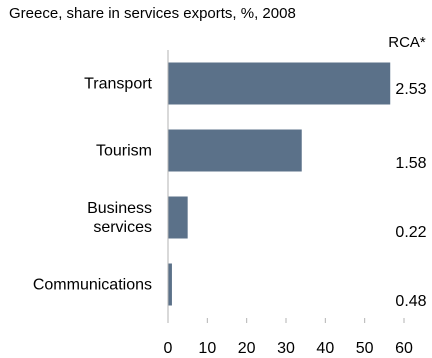 This screenshot has height=358, width=432. I want to click on rca-value: 0.48, so click(410, 301).